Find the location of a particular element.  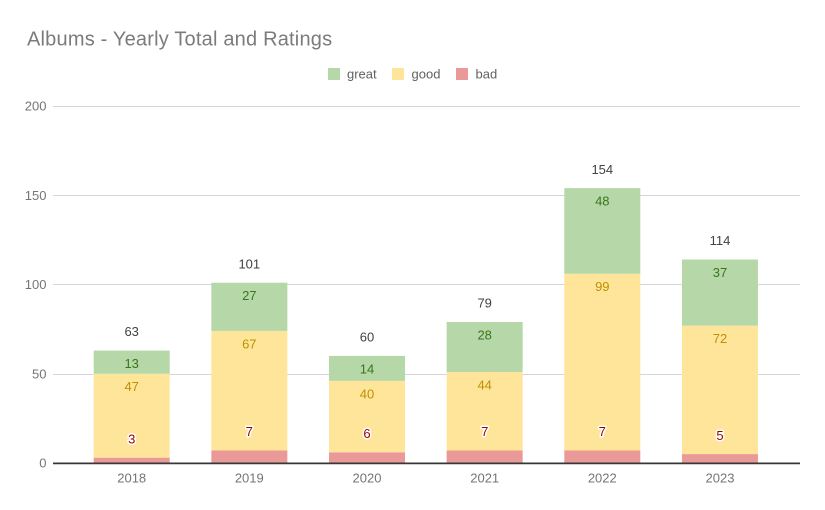

svg-text: 47 is located at coordinates (131, 386).